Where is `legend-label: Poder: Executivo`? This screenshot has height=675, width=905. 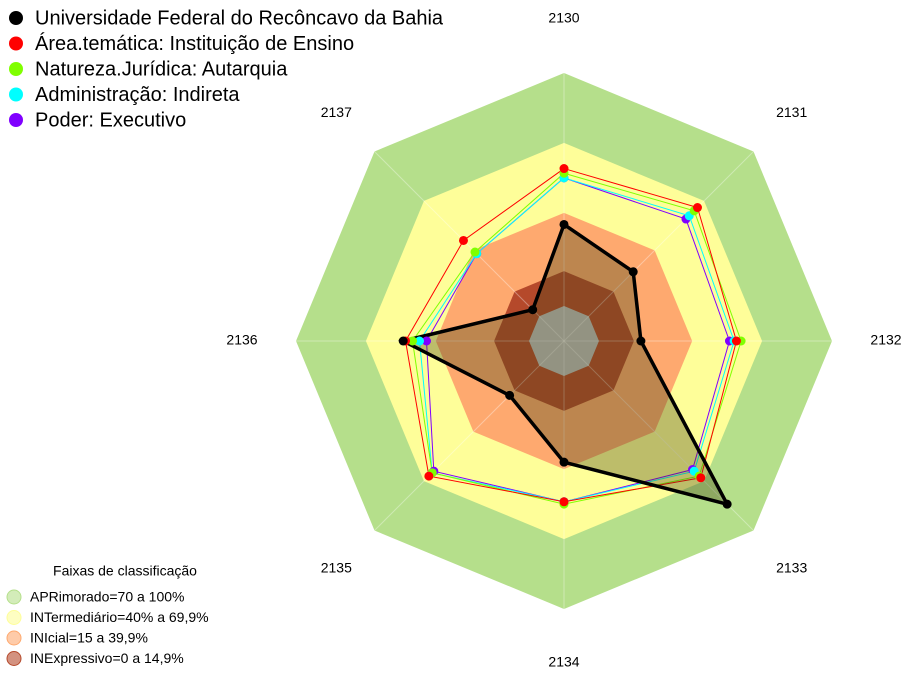 legend-label: Poder: Executivo is located at coordinates (110, 120).